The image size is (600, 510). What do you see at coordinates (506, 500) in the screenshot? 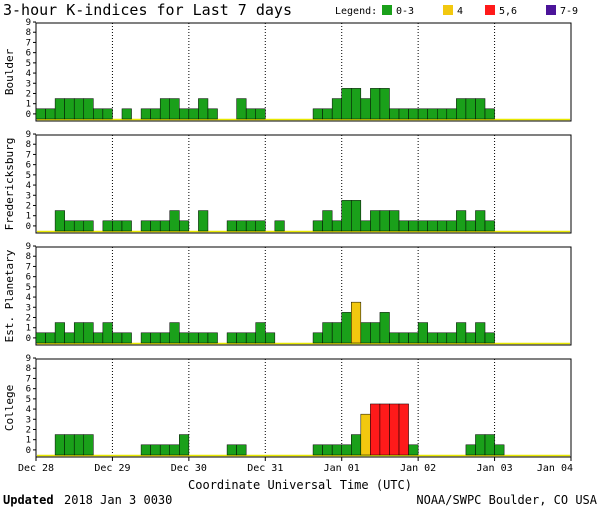
I see `footer-source: NOAA/SWPC Boulder, CO USA` at bounding box center [506, 500].